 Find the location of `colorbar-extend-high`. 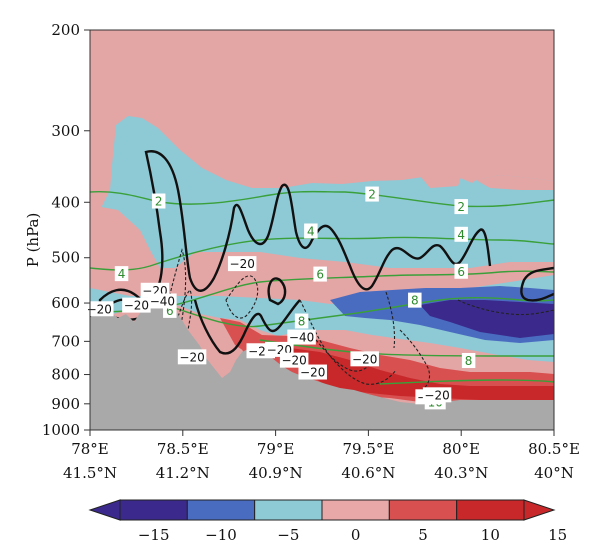

colorbar-extend-high is located at coordinates (539, 510).